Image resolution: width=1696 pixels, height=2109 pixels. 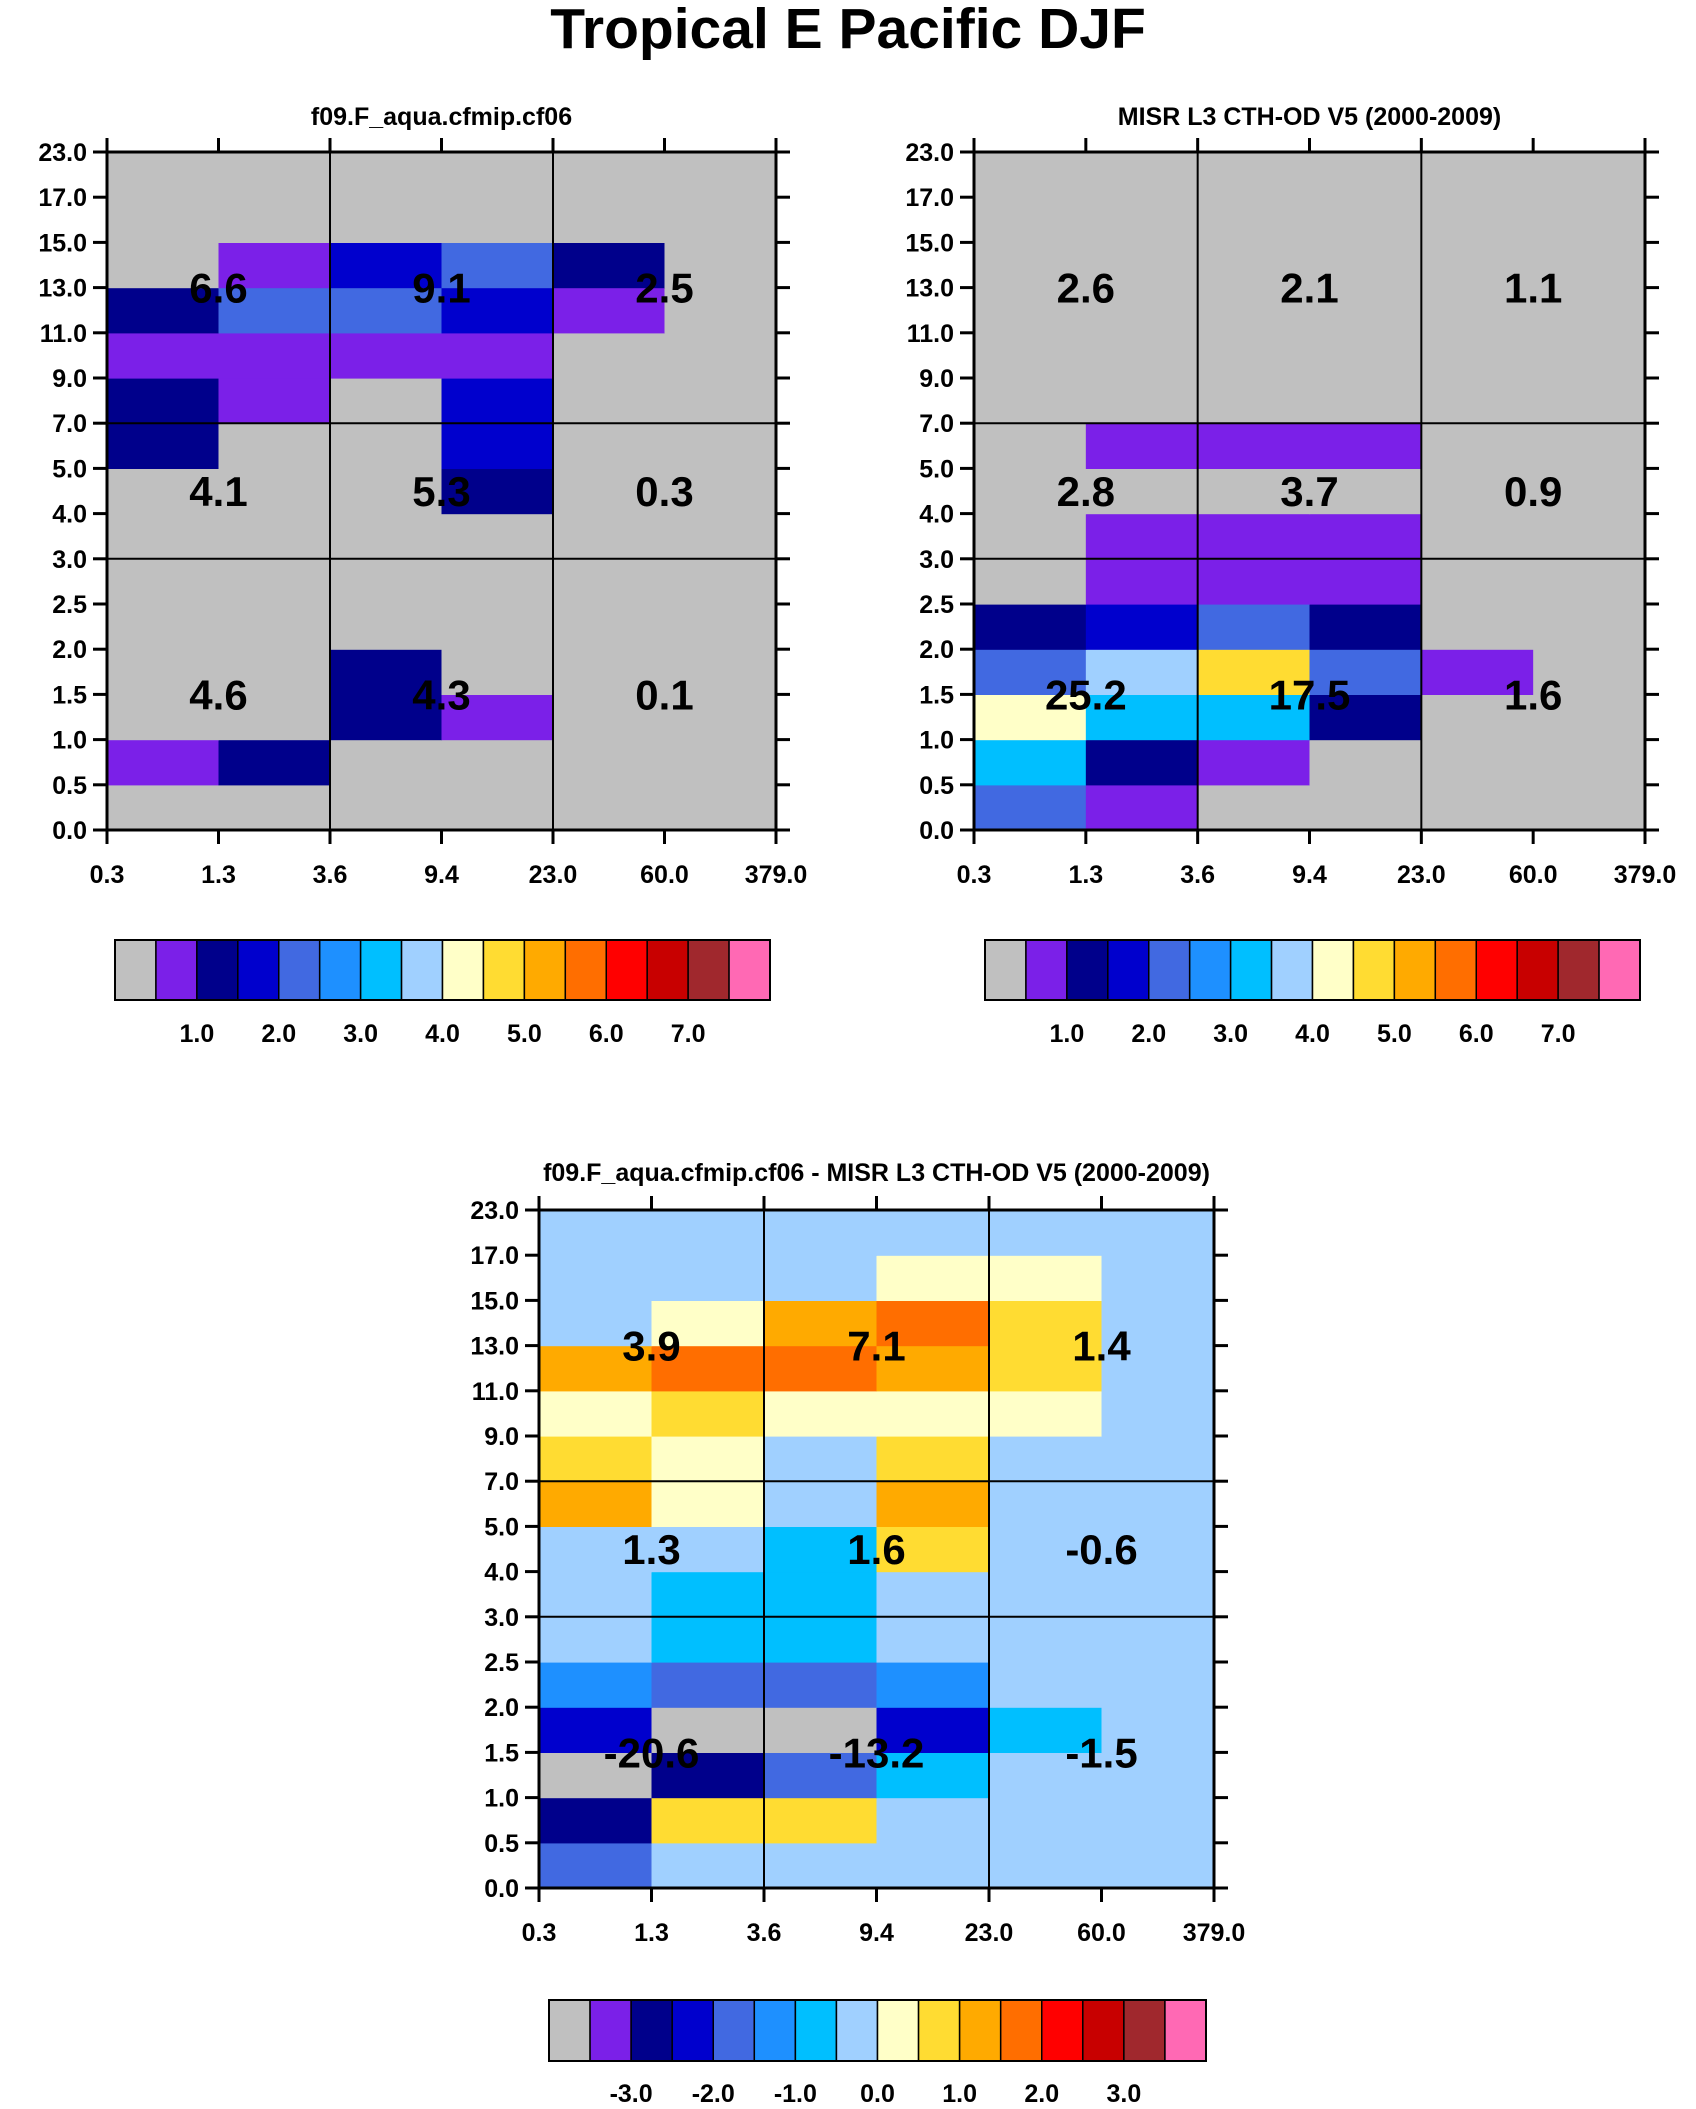 What do you see at coordinates (959, 2094) in the screenshot?
I see `colorbar-label: 1.0` at bounding box center [959, 2094].